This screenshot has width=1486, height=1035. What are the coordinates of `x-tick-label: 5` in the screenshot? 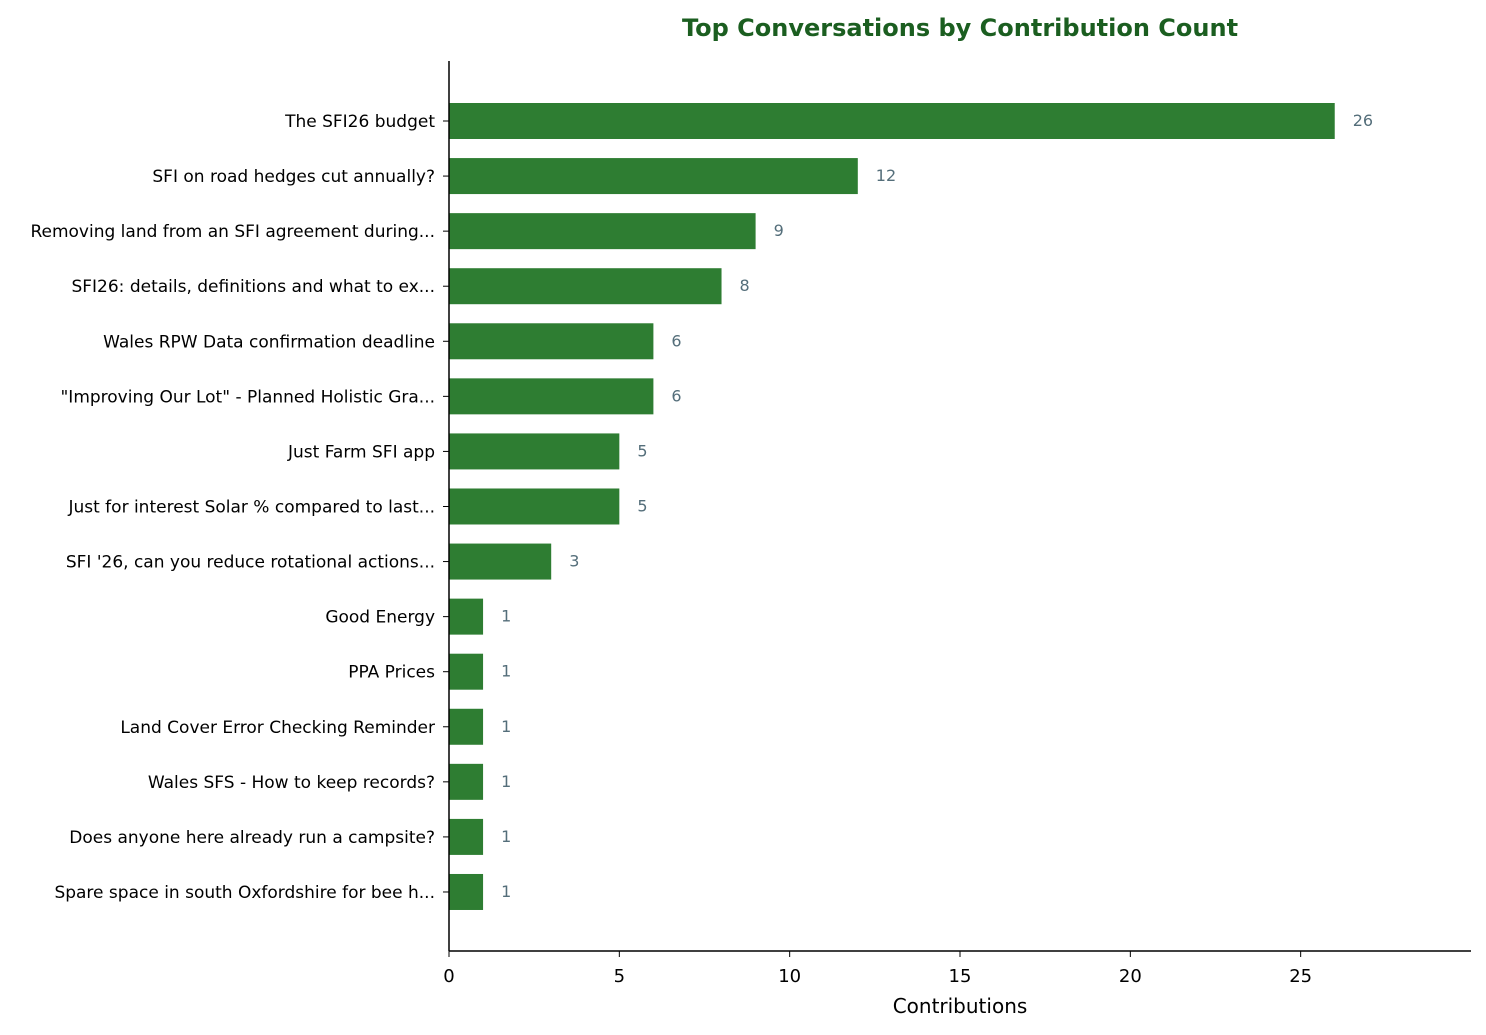 It's located at (619, 976).